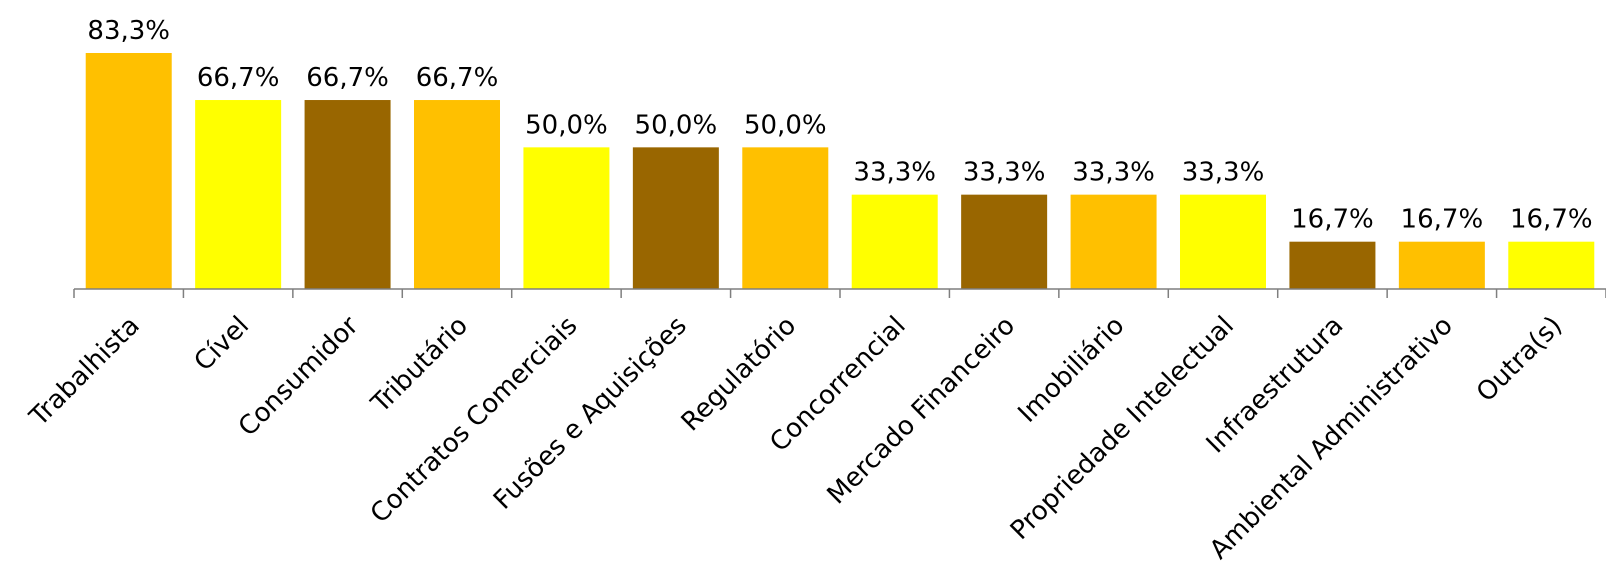 This screenshot has height=583, width=1606. What do you see at coordinates (839, 293) in the screenshot?
I see `x-axis-ticks` at bounding box center [839, 293].